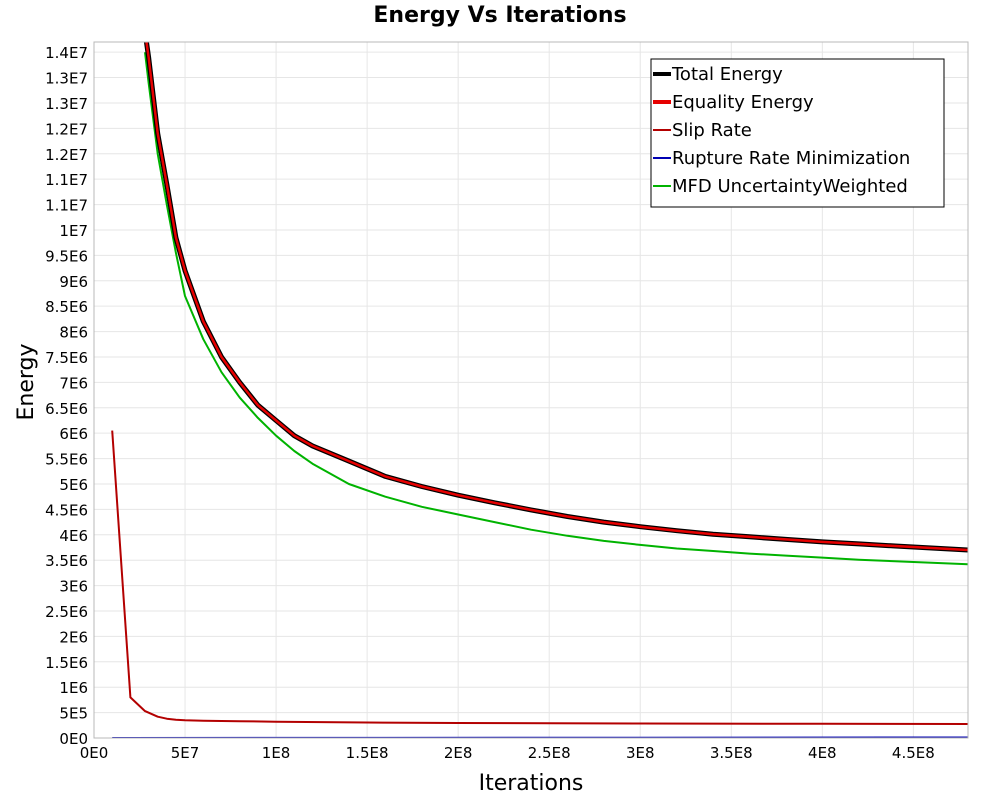 Image resolution: width=1000 pixels, height=800 pixels. What do you see at coordinates (66, 53) in the screenshot?
I see `y-tick-label: 1.4E7` at bounding box center [66, 53].